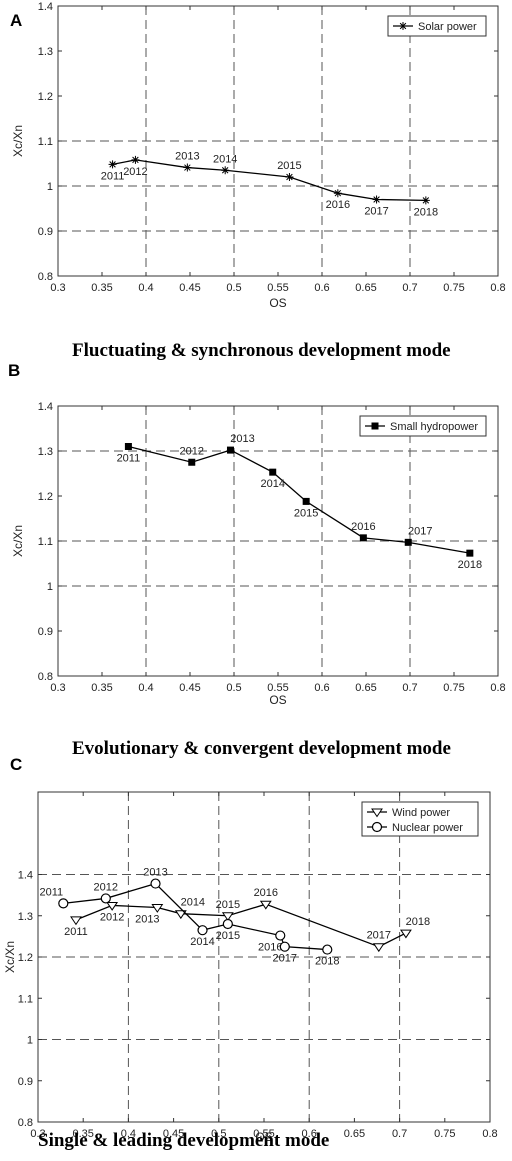  Describe the element at coordinates (45, 677) in the screenshot. I see `y-tick-label: 0.8` at that location.